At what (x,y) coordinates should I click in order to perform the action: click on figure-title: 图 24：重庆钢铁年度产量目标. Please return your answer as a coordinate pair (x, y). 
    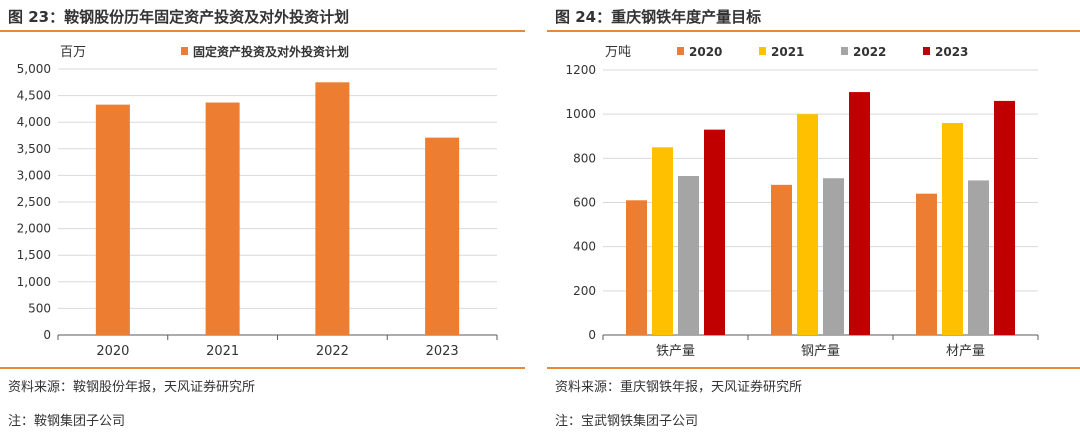
    Looking at the image, I should click on (658, 17).